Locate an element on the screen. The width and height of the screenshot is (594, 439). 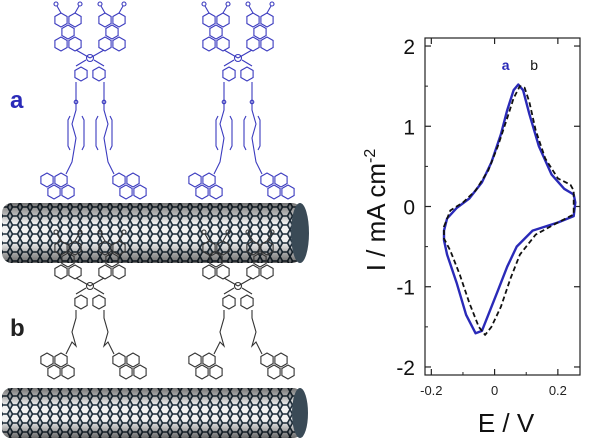
series-b-curve is located at coordinates (509, 210).